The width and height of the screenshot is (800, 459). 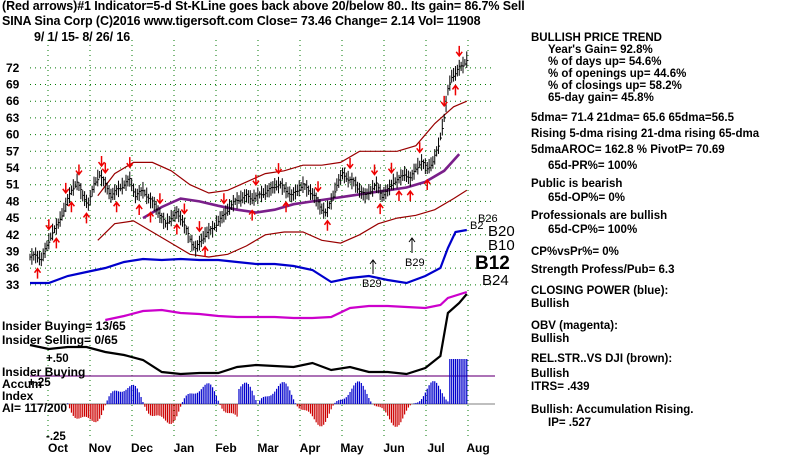 I want to click on itrs: ITRS= .439, so click(x=560, y=387).